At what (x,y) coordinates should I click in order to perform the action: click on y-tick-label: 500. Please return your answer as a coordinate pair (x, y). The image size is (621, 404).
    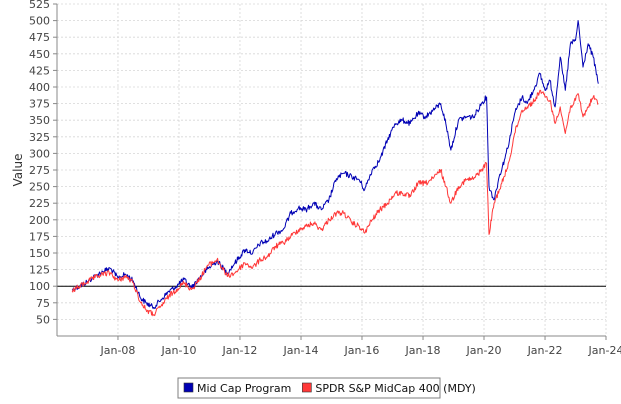
    Looking at the image, I should click on (39, 21).